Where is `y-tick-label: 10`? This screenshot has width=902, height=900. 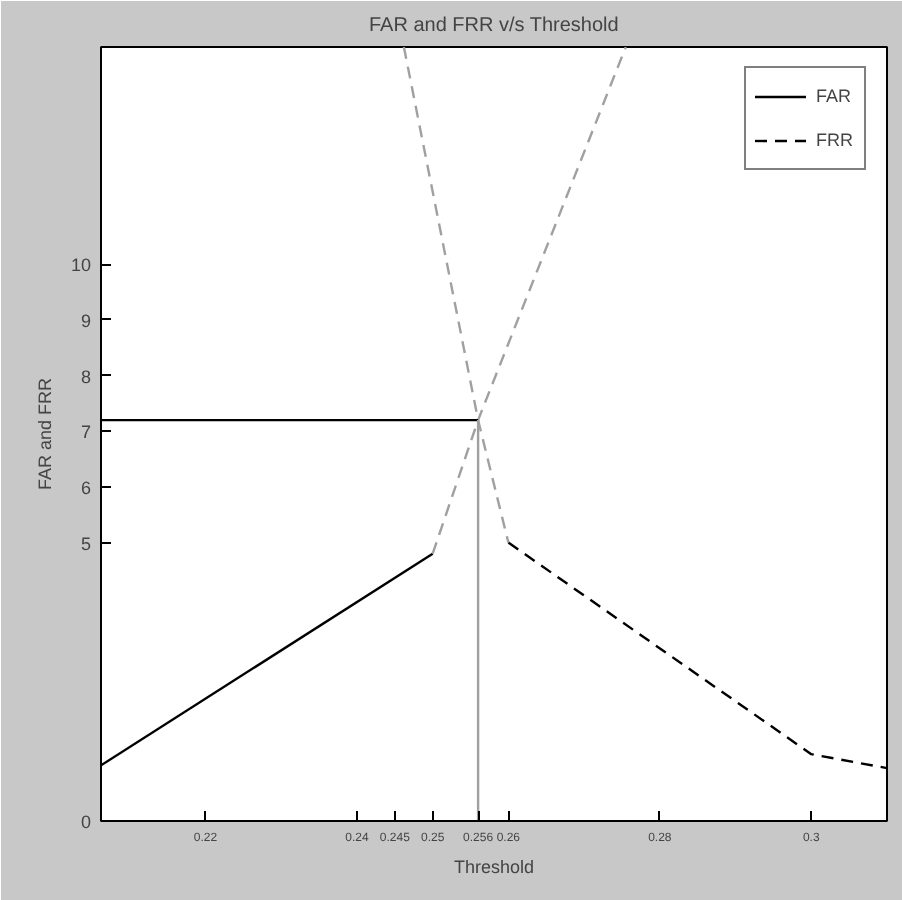 y-tick-label: 10 is located at coordinates (81, 265).